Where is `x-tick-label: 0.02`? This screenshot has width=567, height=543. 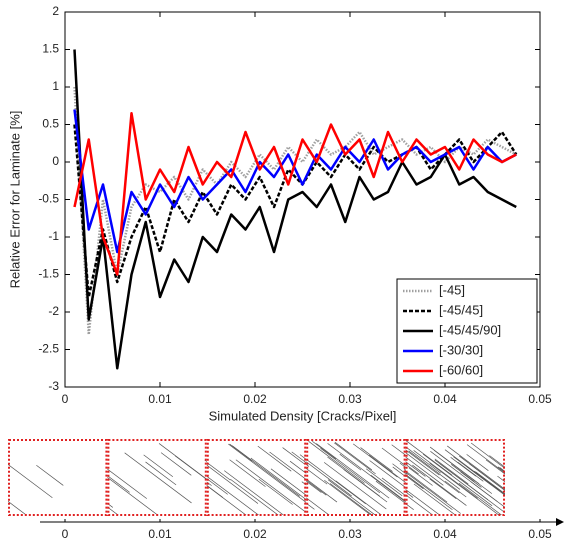 x-tick-label: 0.02 is located at coordinates (255, 399).